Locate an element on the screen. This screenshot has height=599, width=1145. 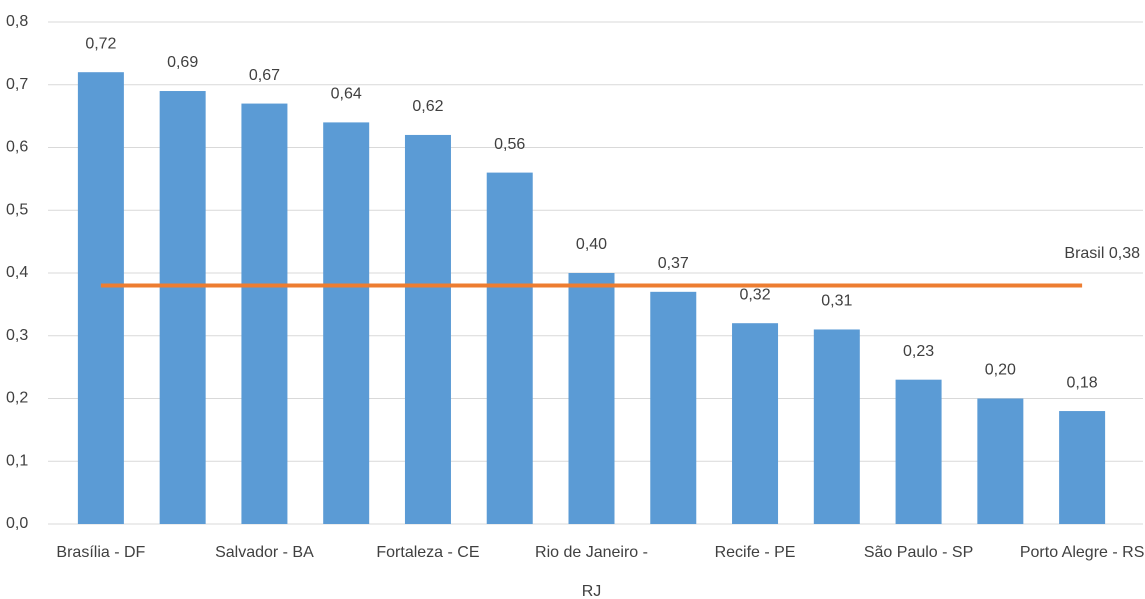
y-tick-label: 0,3 is located at coordinates (17, 335).